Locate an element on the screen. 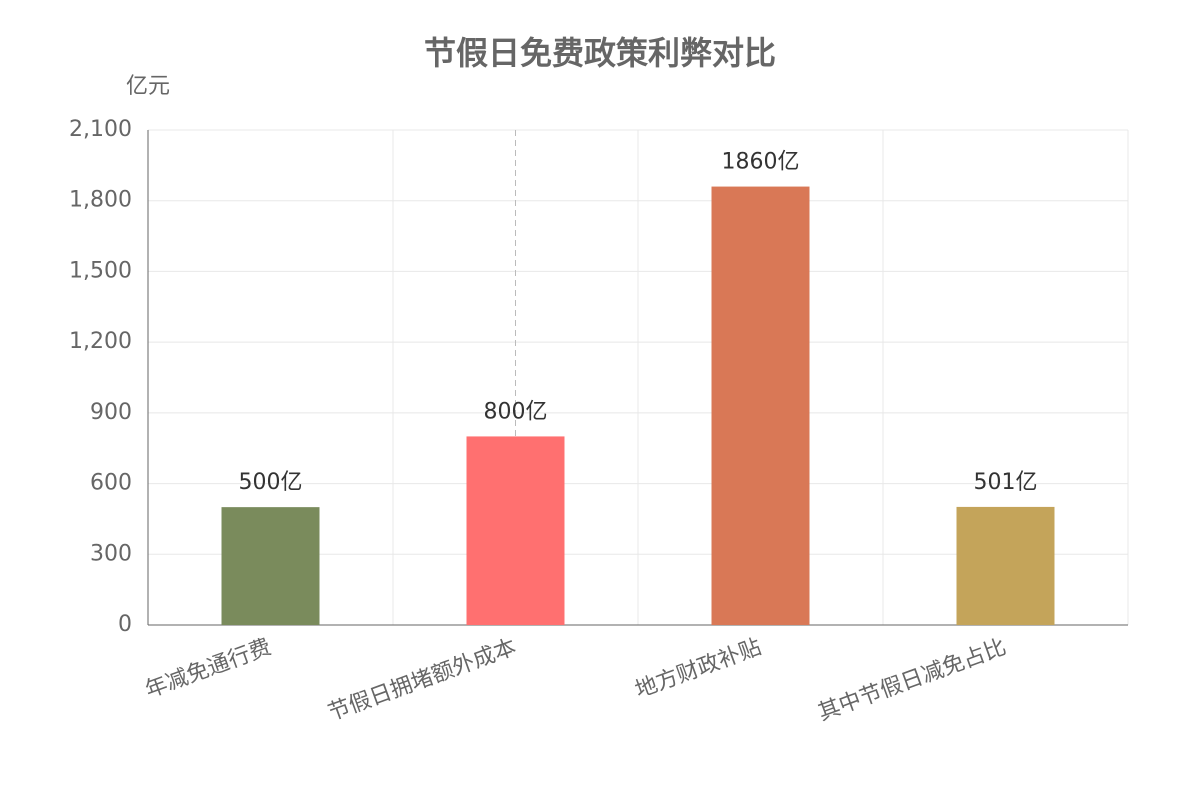 Image resolution: width=1200 pixels, height=804 pixels. value-label: 501亿 is located at coordinates (1006, 482).